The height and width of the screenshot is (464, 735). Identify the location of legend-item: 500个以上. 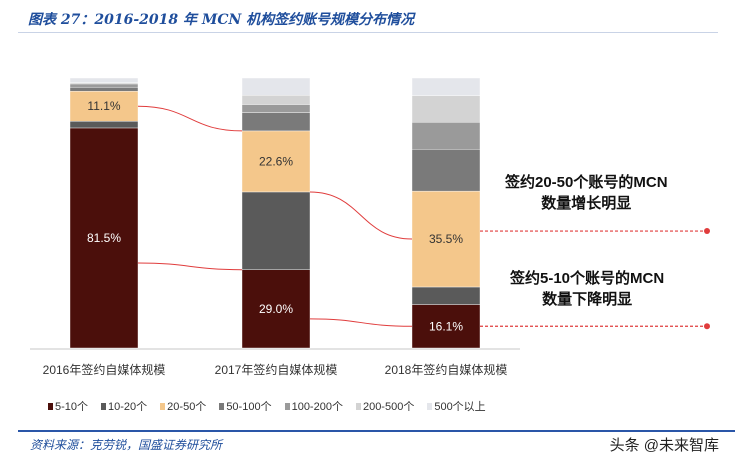
(456, 406).